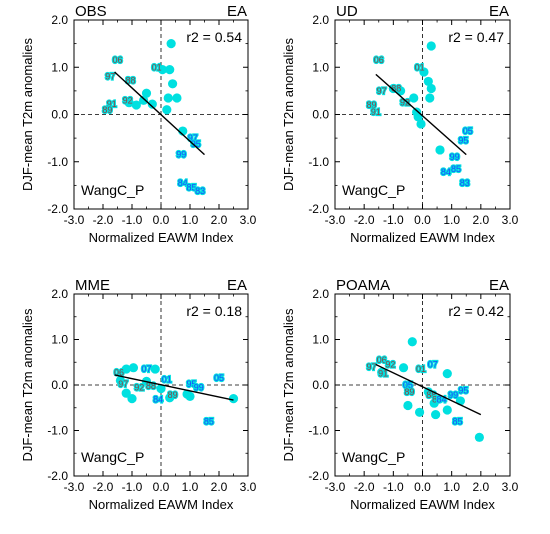 This screenshot has width=550, height=534. Describe the element at coordinates (451, 487) in the screenshot. I see `x-tick-label: 1.0` at that location.